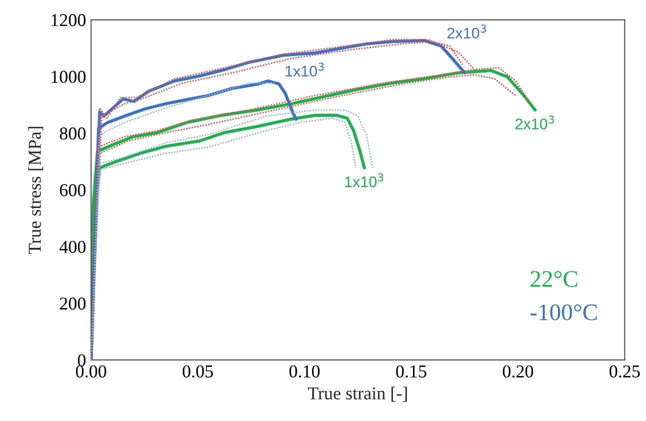  What do you see at coordinates (73, 190) in the screenshot?
I see `y-tick-label: 600` at bounding box center [73, 190].